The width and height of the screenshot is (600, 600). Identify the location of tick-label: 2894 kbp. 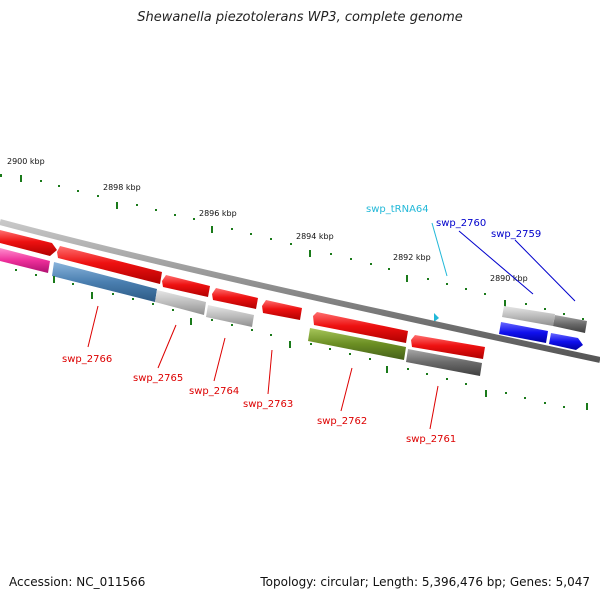
(315, 236).